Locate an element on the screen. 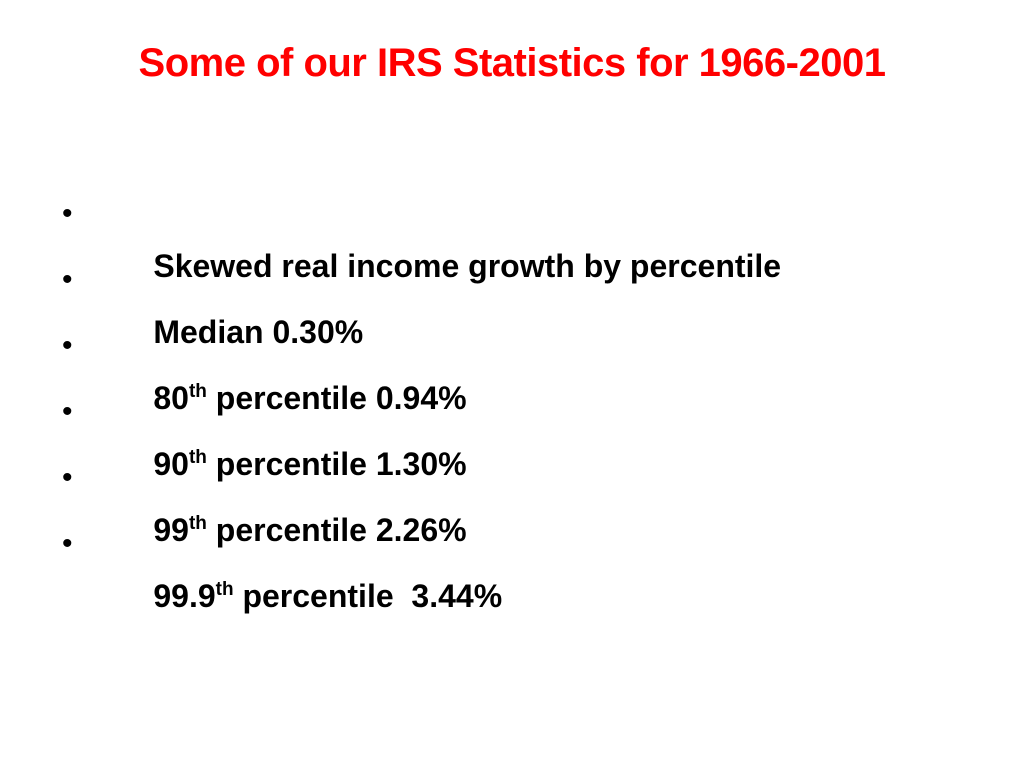 This screenshot has width=1024, height=768. bullet-text: Skewed real income growth by percentile is located at coordinates (467, 266).